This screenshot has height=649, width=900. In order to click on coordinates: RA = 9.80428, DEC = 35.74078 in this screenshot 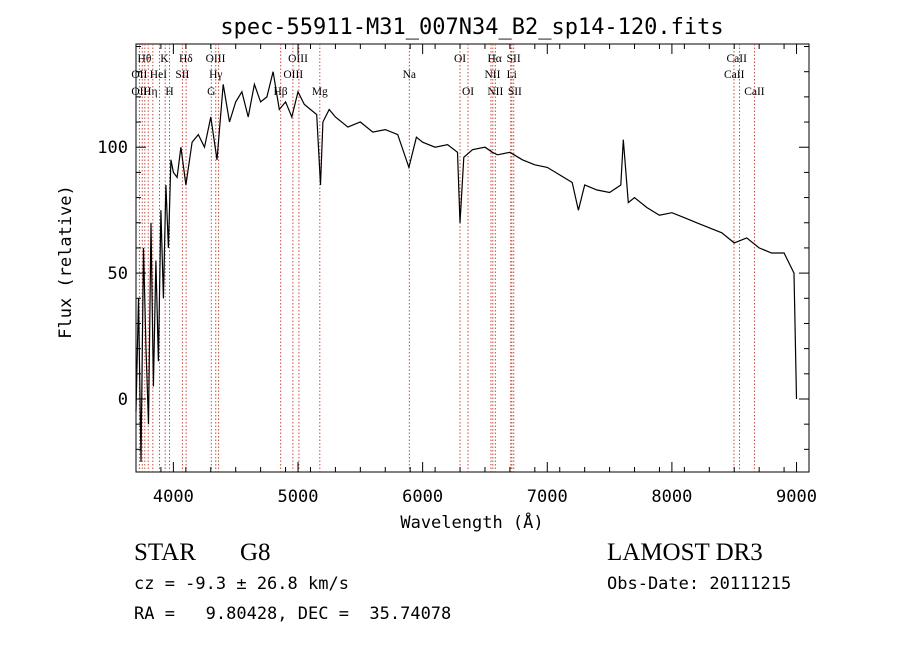, I will do `click(293, 614)`.